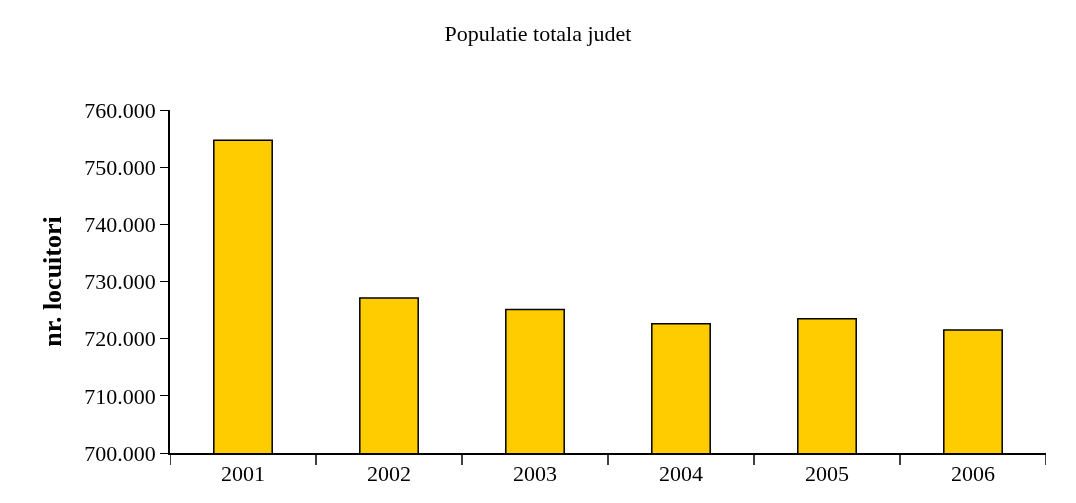 The image size is (1076, 503). What do you see at coordinates (120, 396) in the screenshot?
I see `y-tick-label: 710.000` at bounding box center [120, 396].